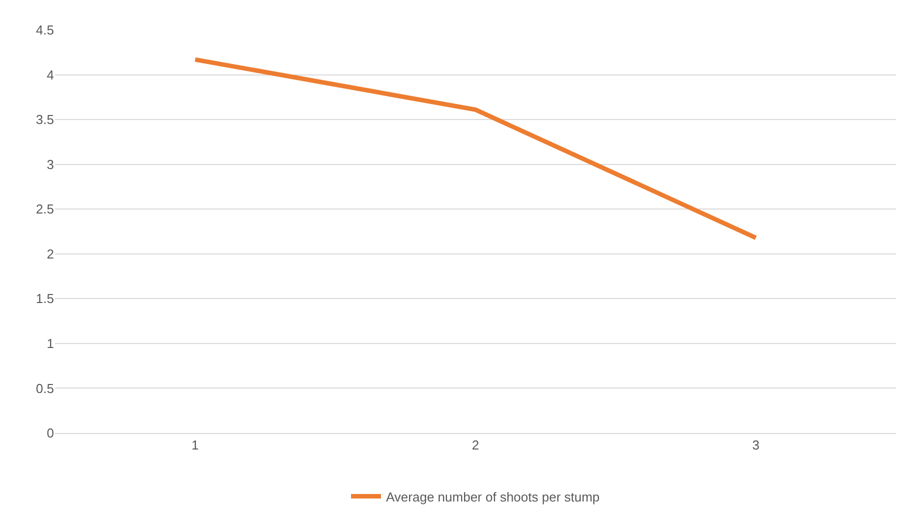  I want to click on y-tick-label: 3.5, so click(45, 120).